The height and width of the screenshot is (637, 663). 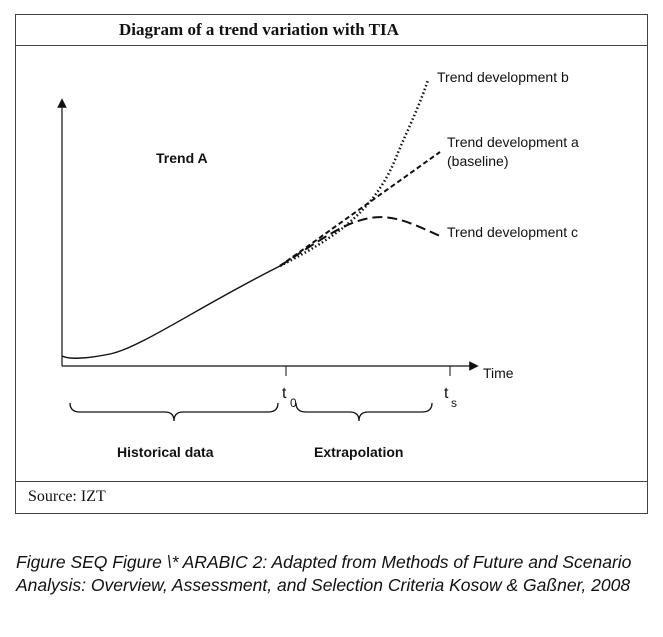 I want to click on baseline-label: (baseline), so click(x=477, y=161).